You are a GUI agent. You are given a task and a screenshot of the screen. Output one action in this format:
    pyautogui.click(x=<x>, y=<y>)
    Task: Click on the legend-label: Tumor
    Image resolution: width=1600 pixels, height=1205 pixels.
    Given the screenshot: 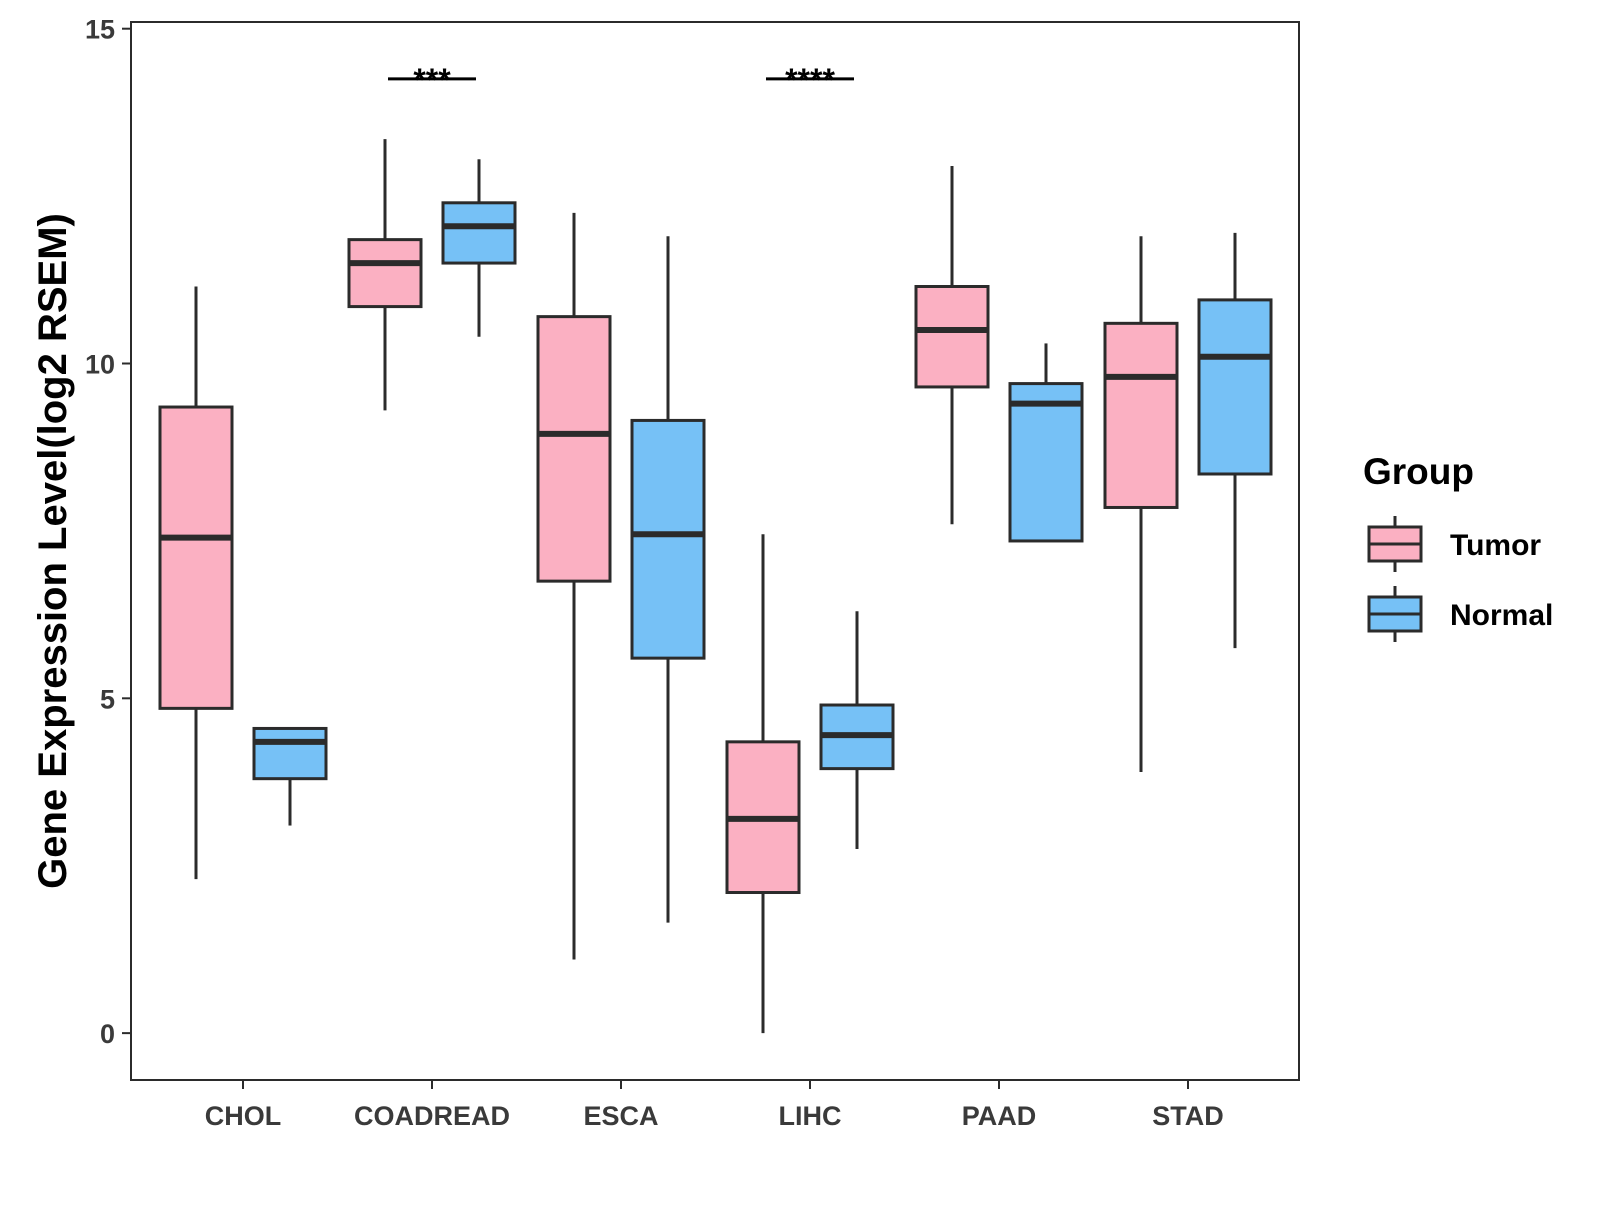 What is the action you would take?
    pyautogui.click(x=1495, y=545)
    